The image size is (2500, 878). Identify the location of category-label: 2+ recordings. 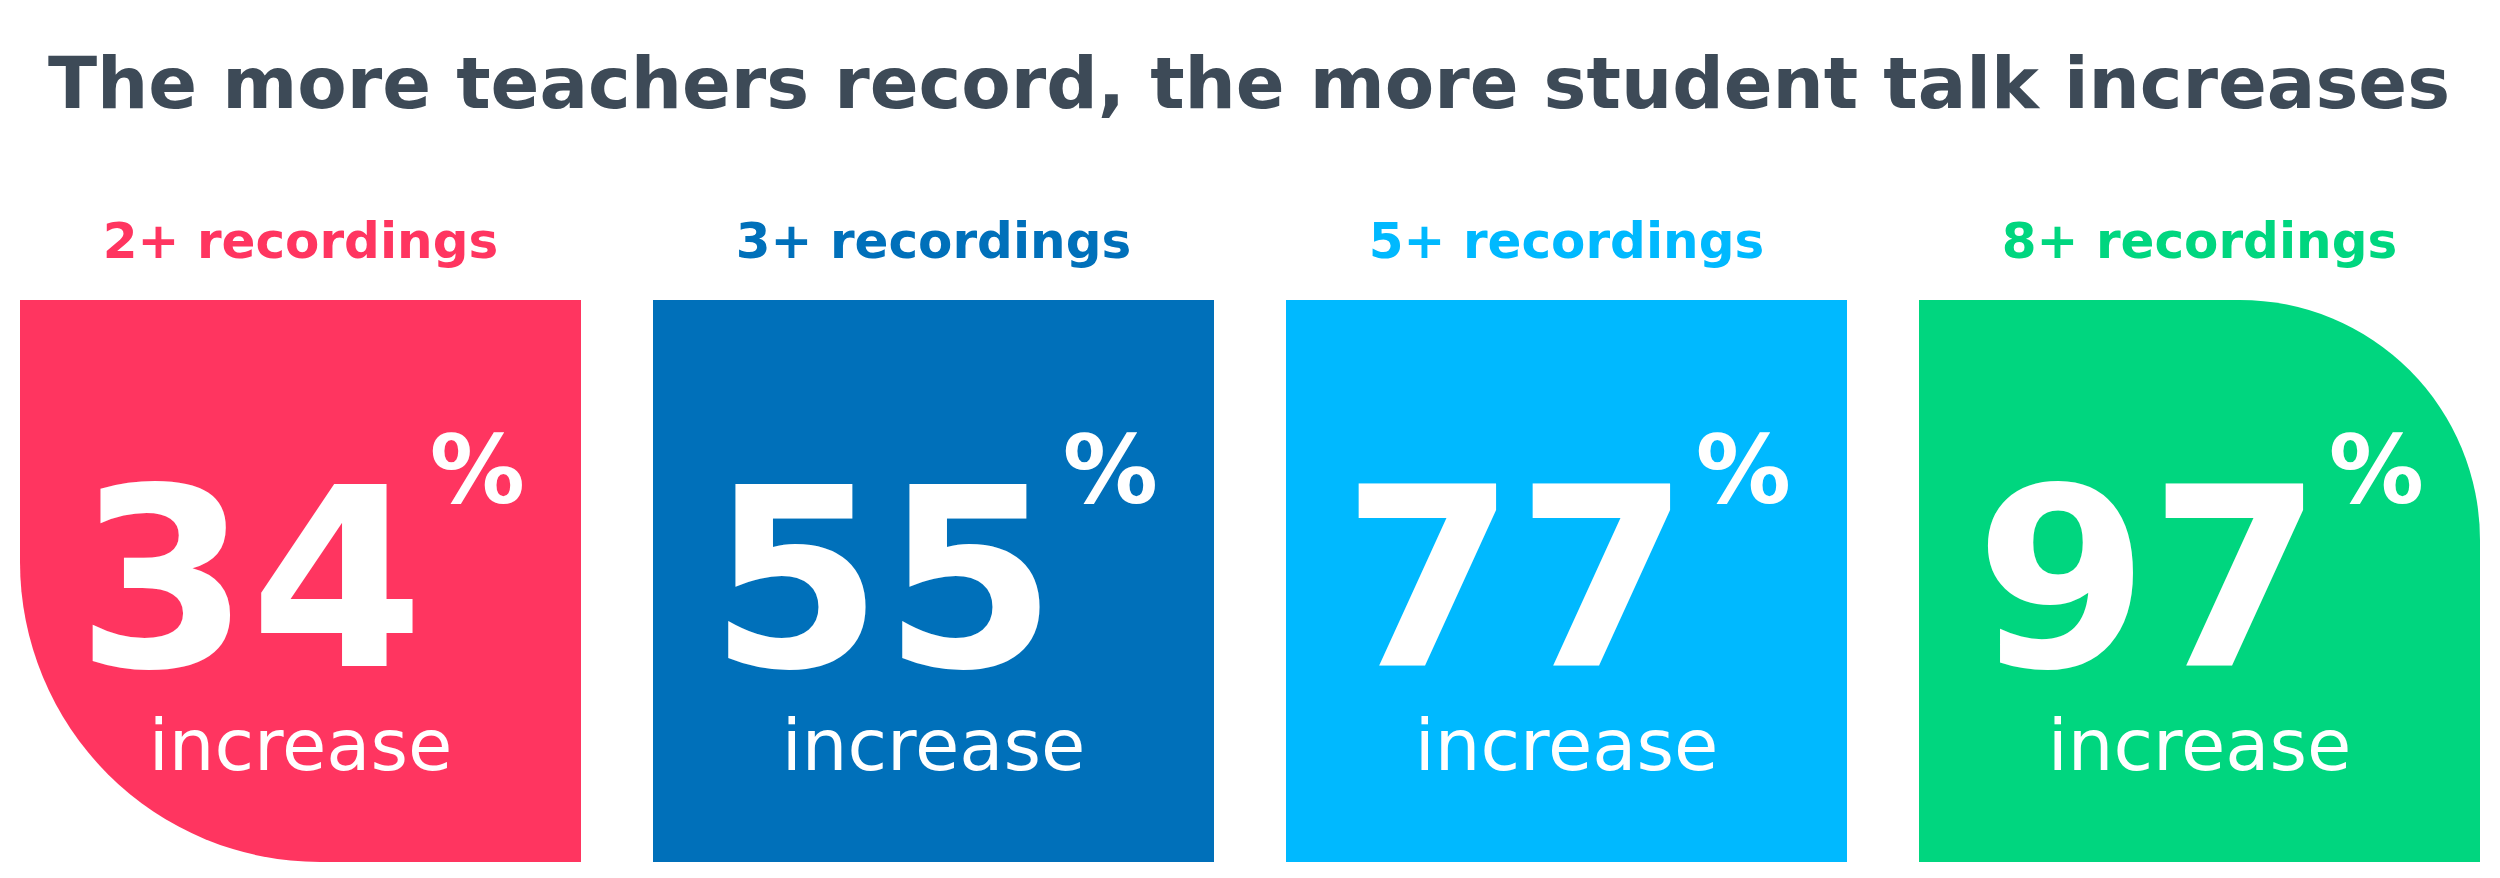
(300, 241).